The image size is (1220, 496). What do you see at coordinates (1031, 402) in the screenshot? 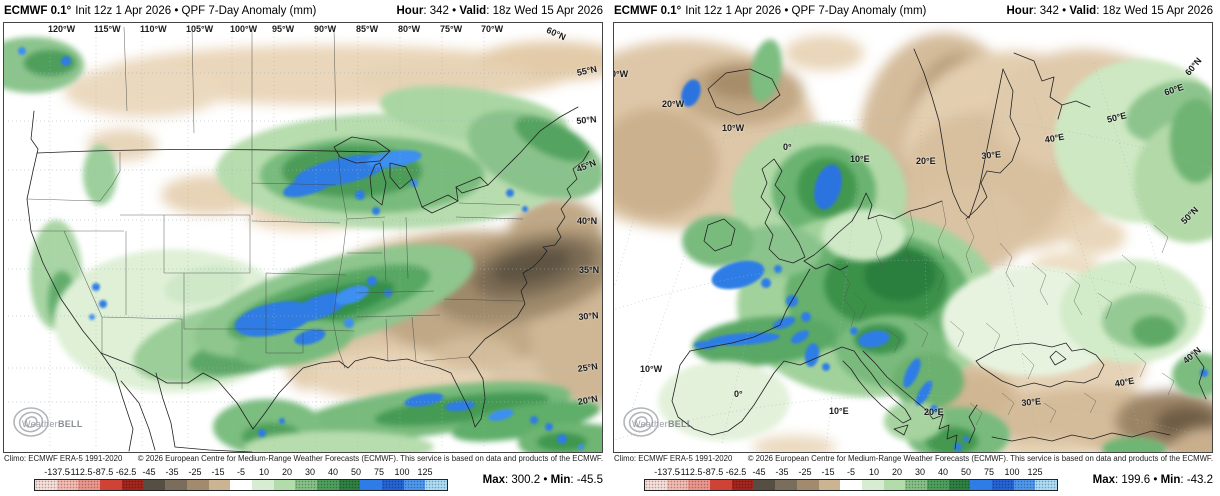
I see `graticule-label: 30°E` at bounding box center [1031, 402].